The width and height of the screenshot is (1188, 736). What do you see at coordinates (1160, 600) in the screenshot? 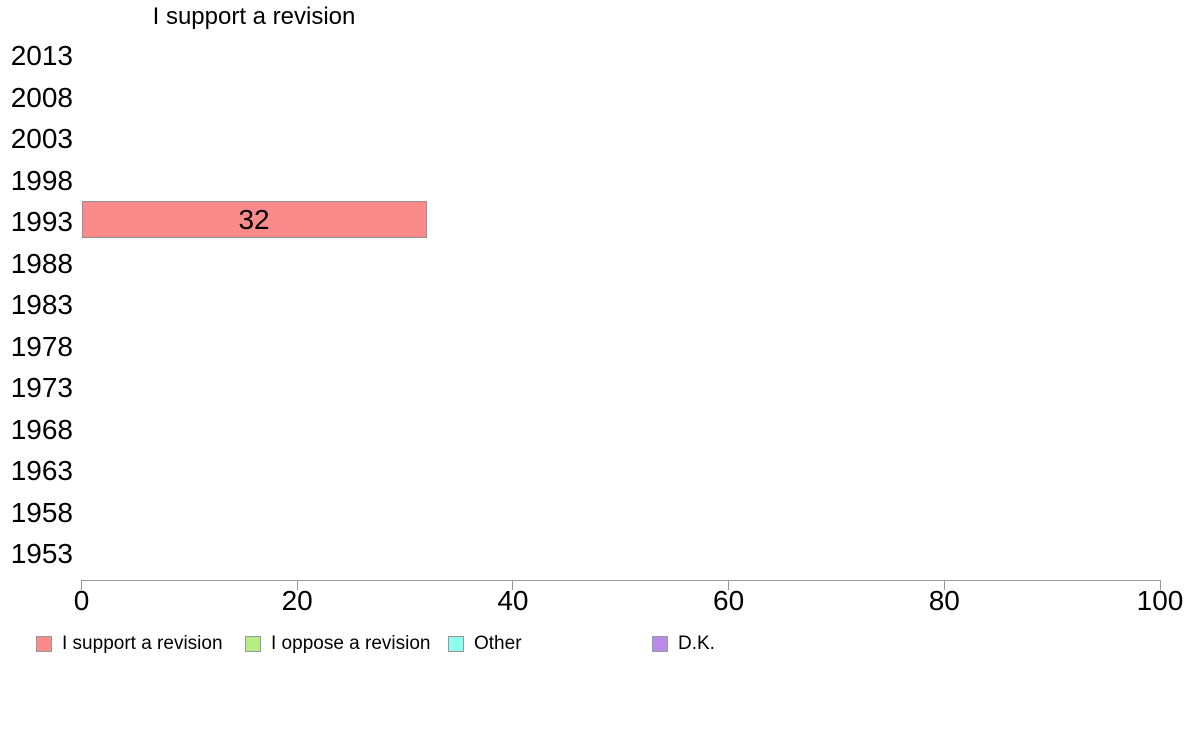
I see `x-tick-label: 100` at bounding box center [1160, 600].